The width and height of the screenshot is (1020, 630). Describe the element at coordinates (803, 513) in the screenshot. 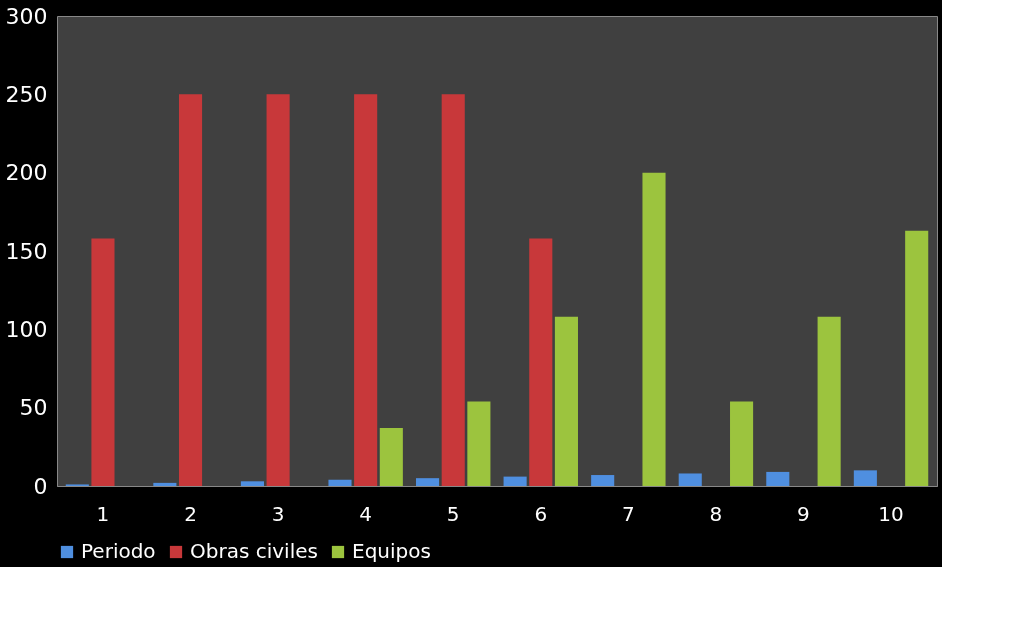

I see `x-tick-label: 9` at that location.